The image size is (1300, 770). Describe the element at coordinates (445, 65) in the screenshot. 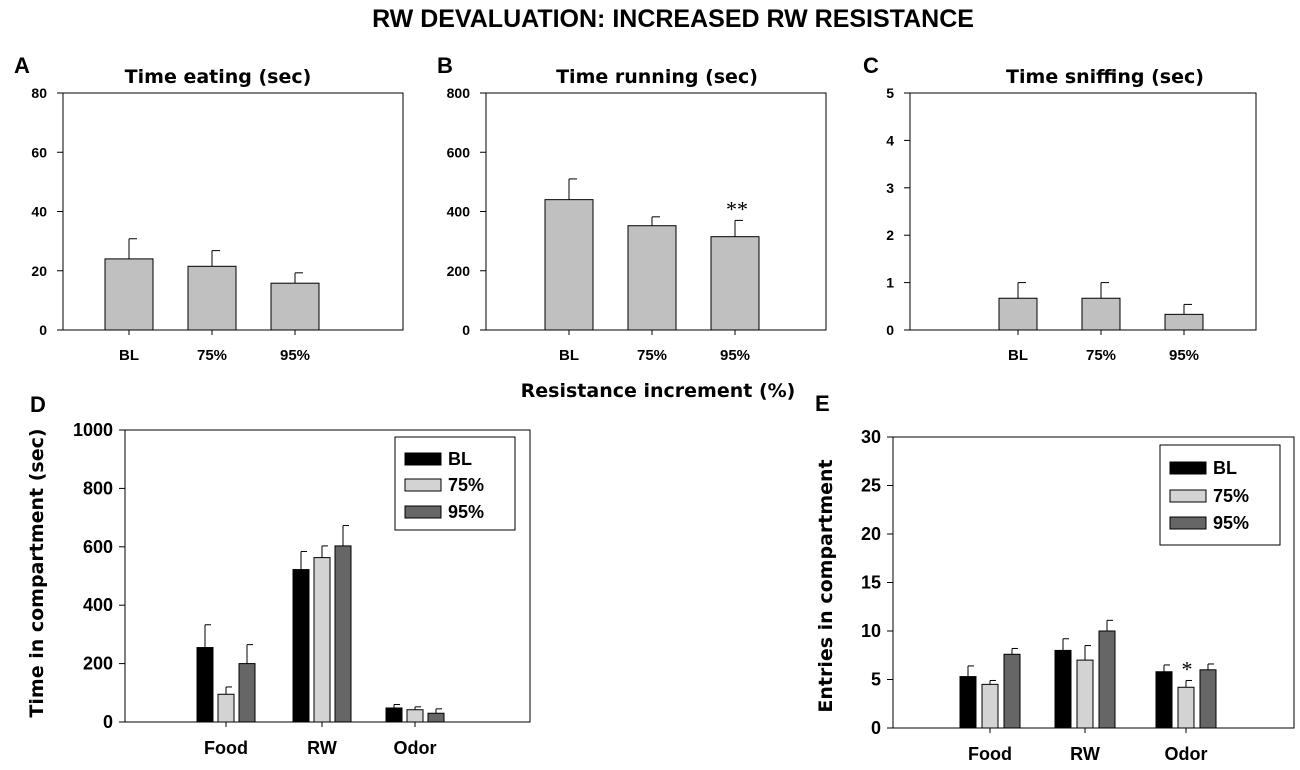

I see `panel-letter: B` at that location.